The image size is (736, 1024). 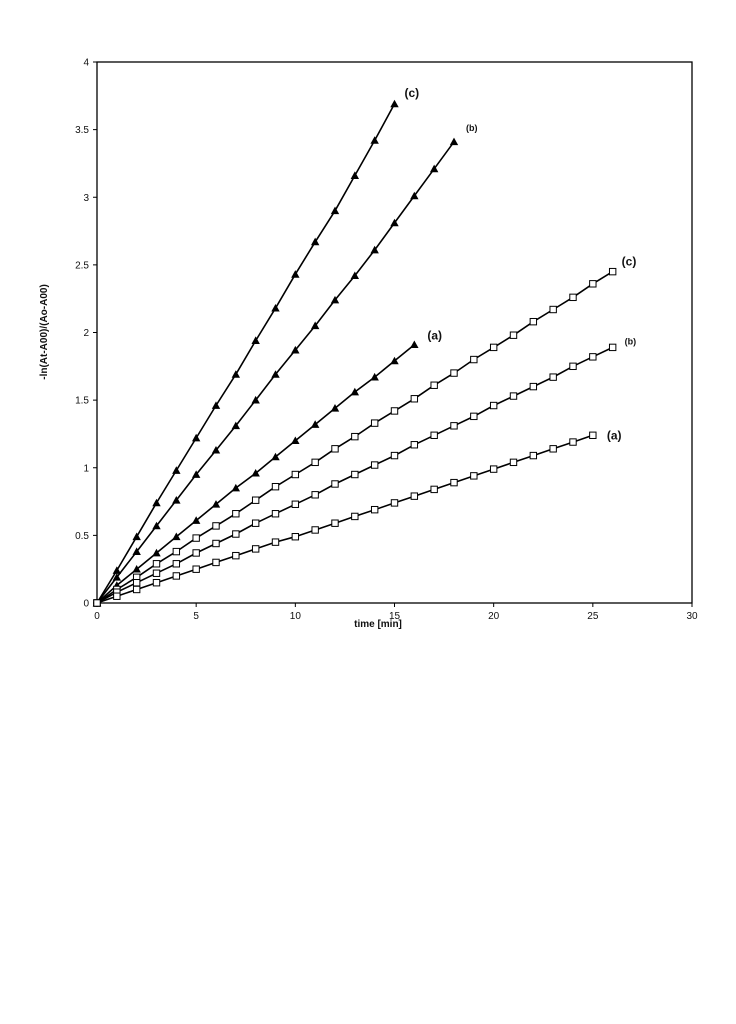 I want to click on x-tick-label: 0, so click(x=97, y=616).